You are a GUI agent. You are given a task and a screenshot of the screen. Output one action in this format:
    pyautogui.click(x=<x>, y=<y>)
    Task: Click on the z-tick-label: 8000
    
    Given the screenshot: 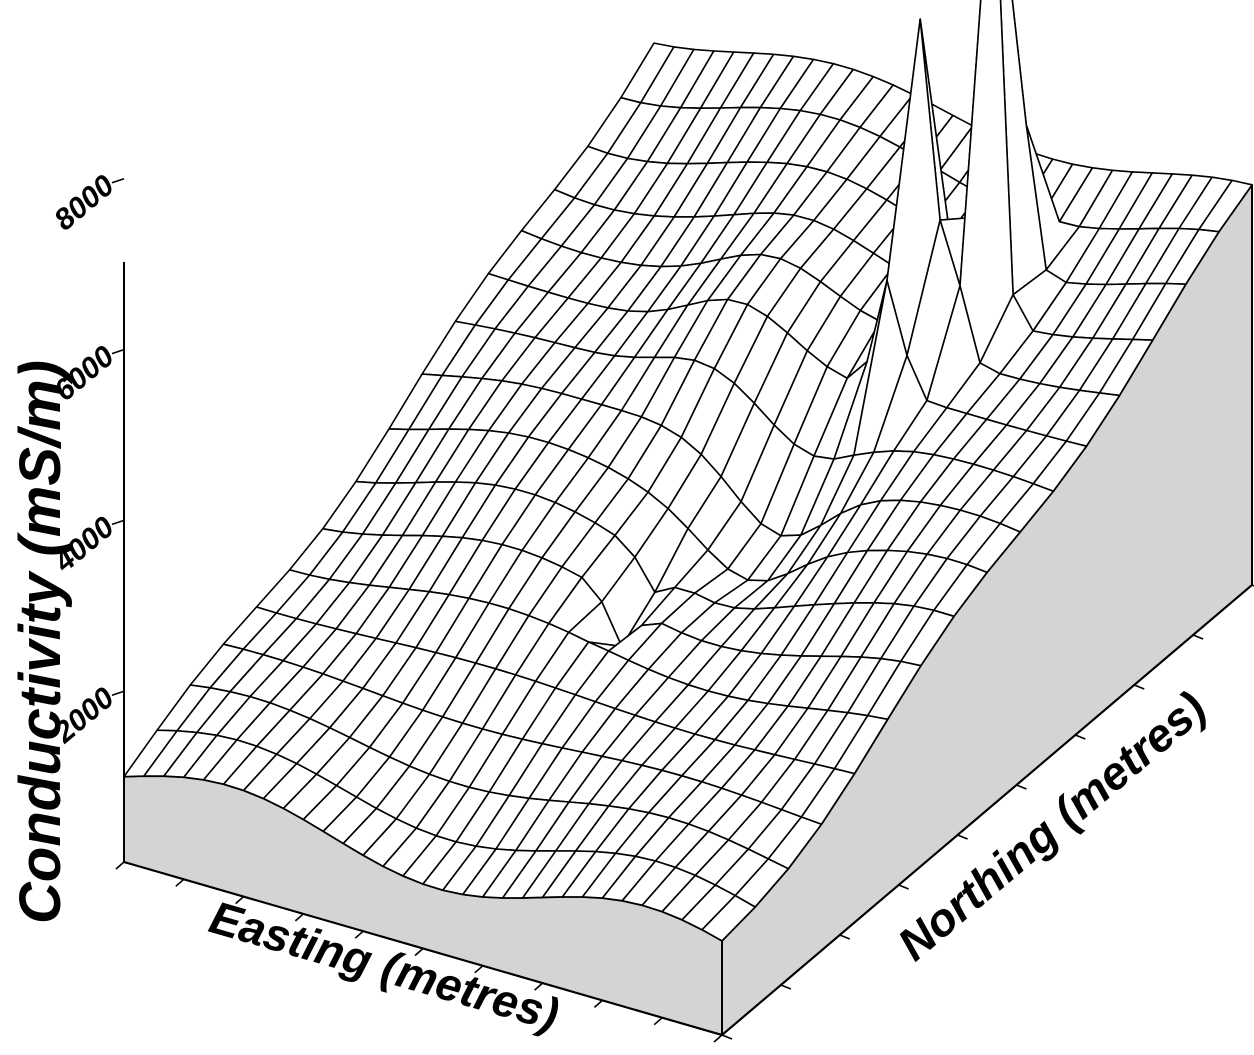 What is the action you would take?
    pyautogui.click(x=84, y=203)
    